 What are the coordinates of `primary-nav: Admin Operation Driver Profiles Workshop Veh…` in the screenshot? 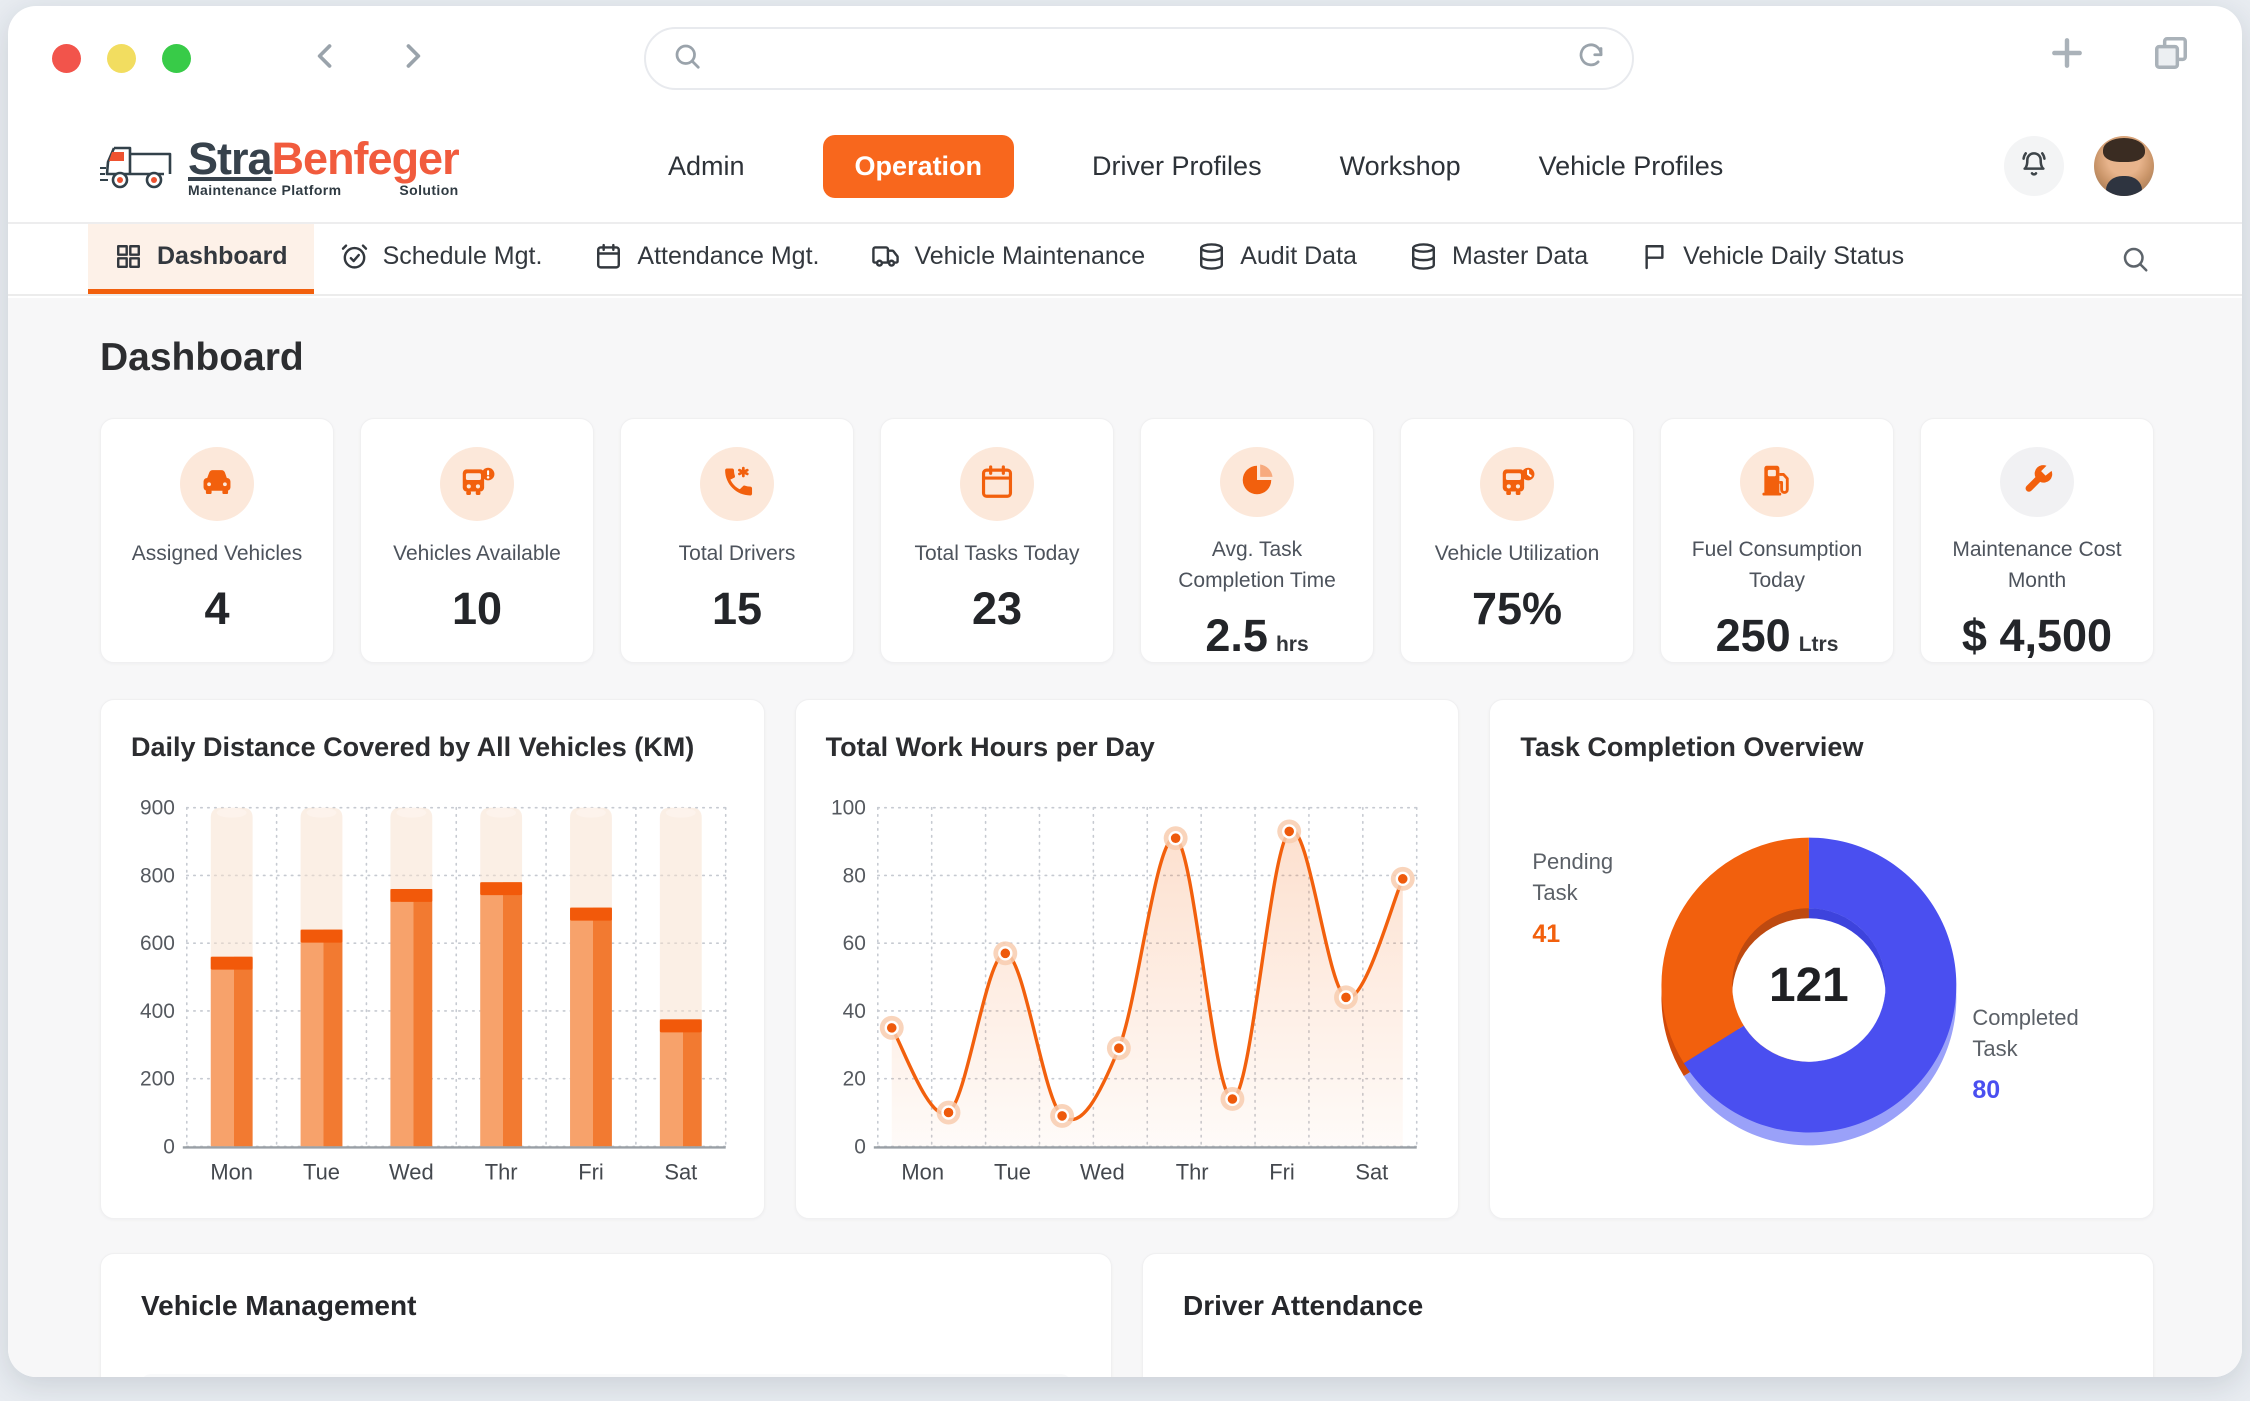 It's located at (1196, 166).